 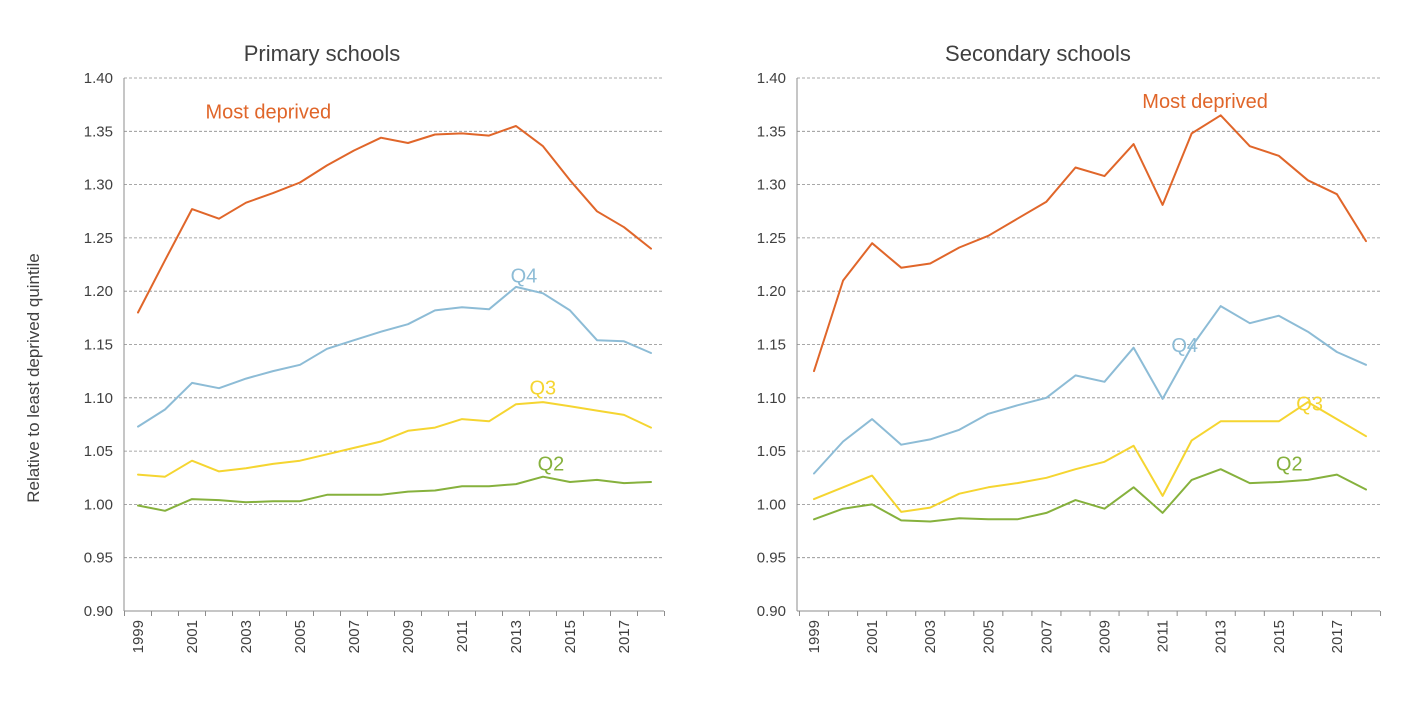 What do you see at coordinates (33, 377) in the screenshot?
I see `y-axis-label: Relative to least deprived quintile` at bounding box center [33, 377].